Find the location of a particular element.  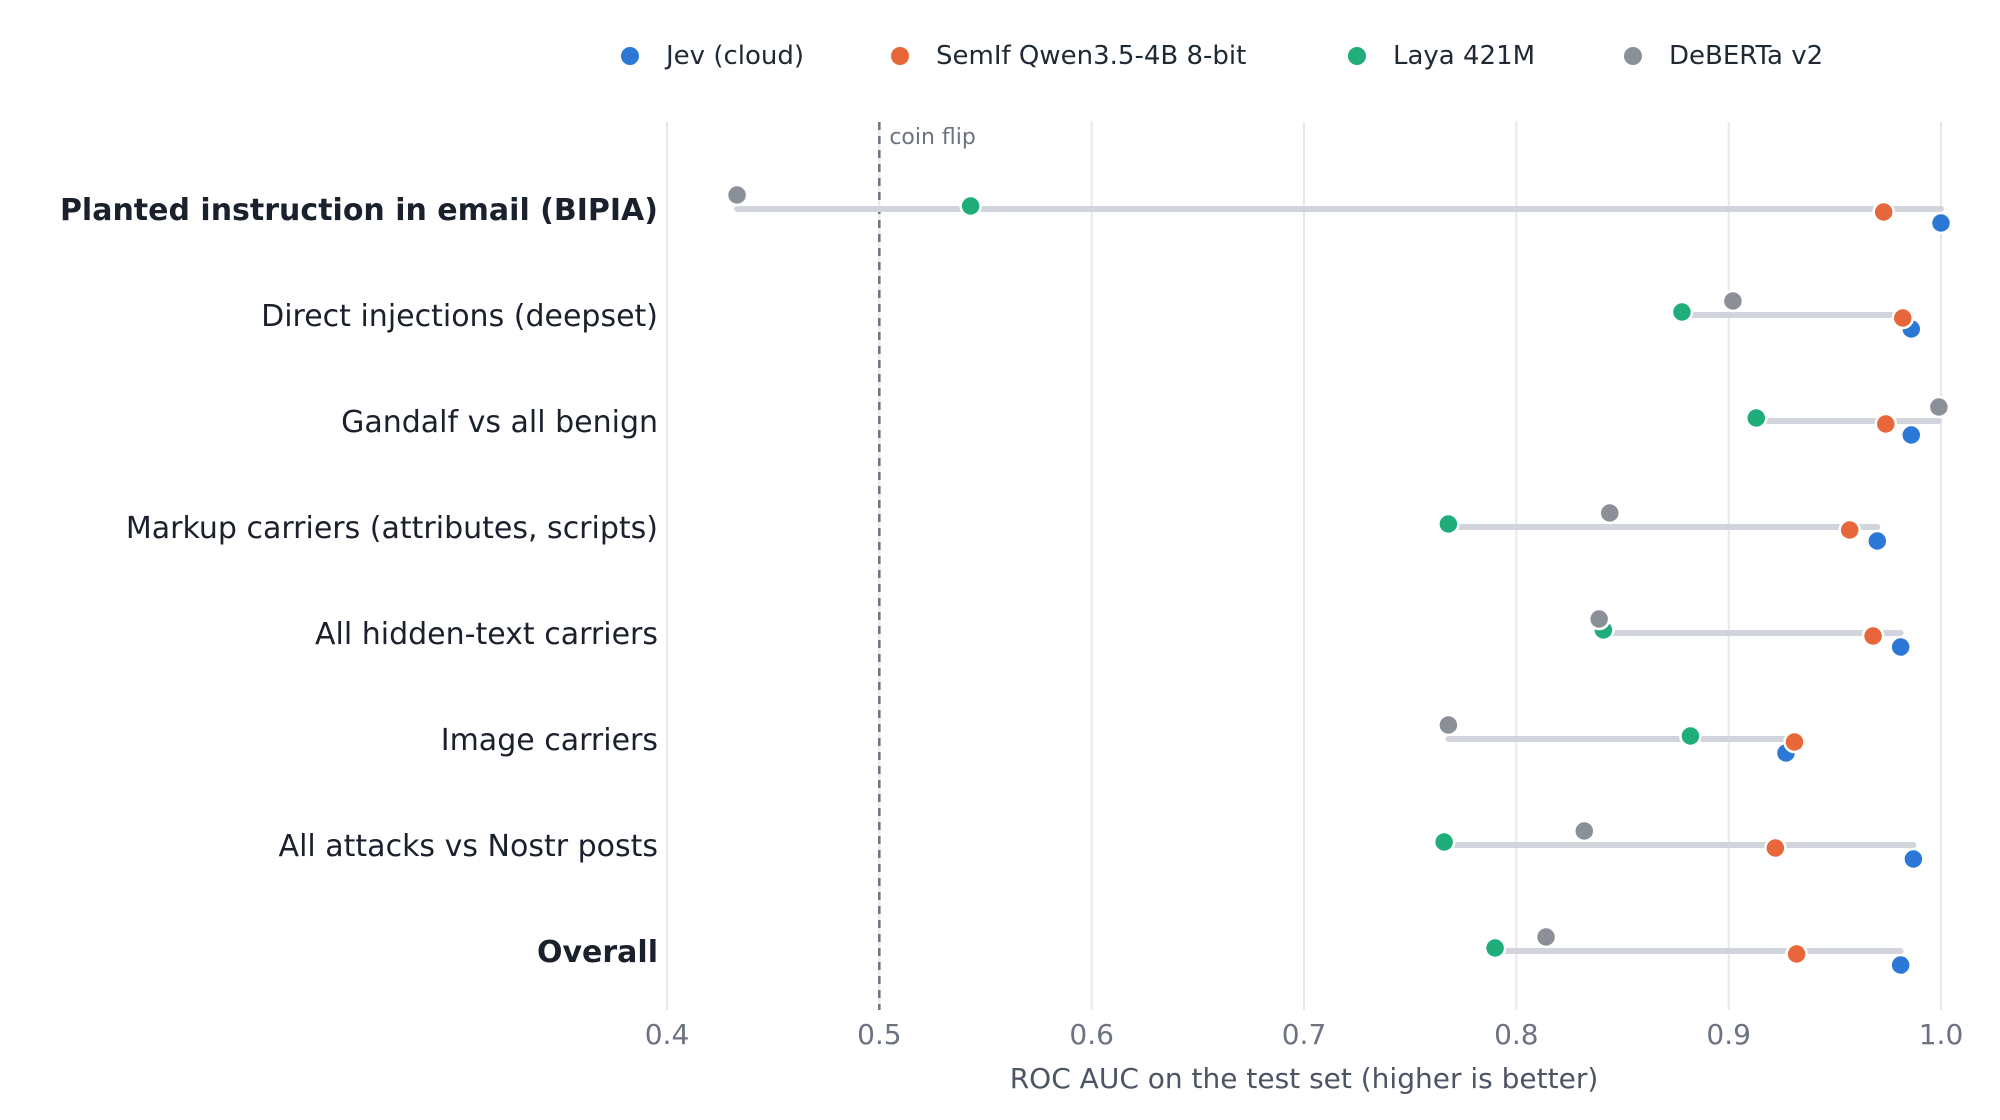

legend-label: DeBERTa v2 is located at coordinates (1746, 56).